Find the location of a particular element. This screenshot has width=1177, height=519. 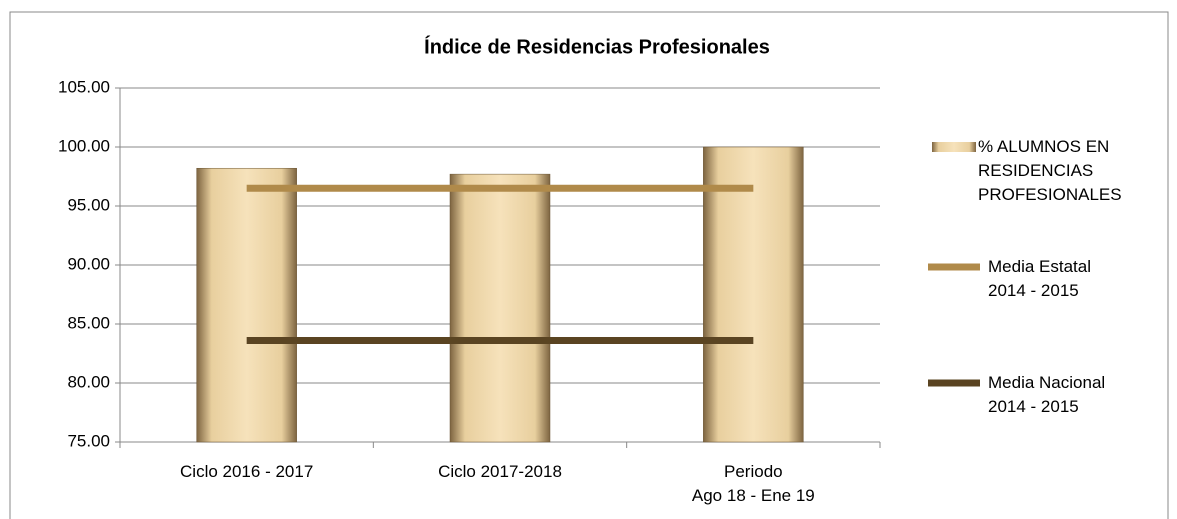

legend-label: Media Estatal 2014 - 2015 is located at coordinates (1039, 278).